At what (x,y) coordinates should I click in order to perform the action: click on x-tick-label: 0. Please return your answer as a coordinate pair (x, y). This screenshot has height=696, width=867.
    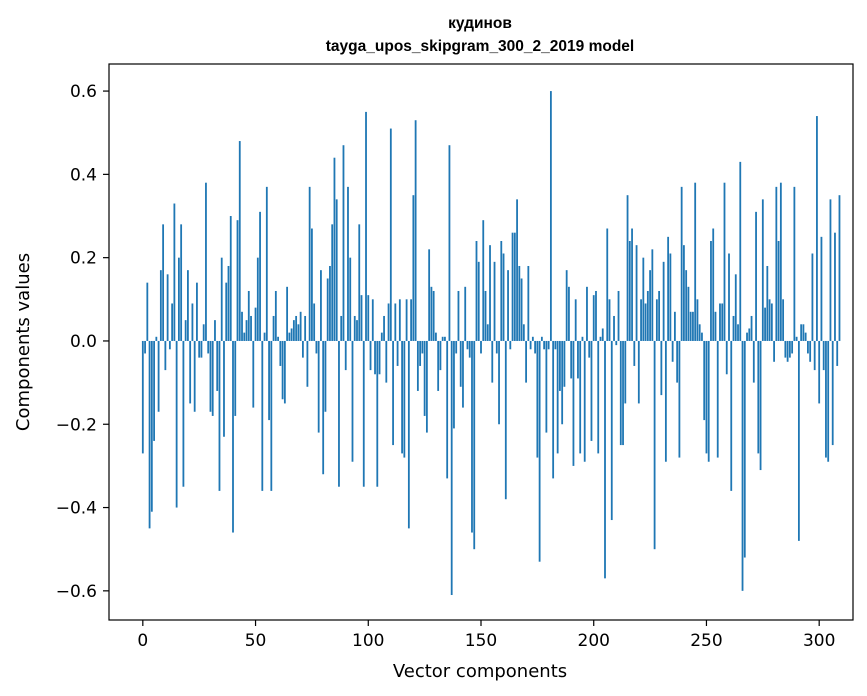
    Looking at the image, I should click on (142, 641).